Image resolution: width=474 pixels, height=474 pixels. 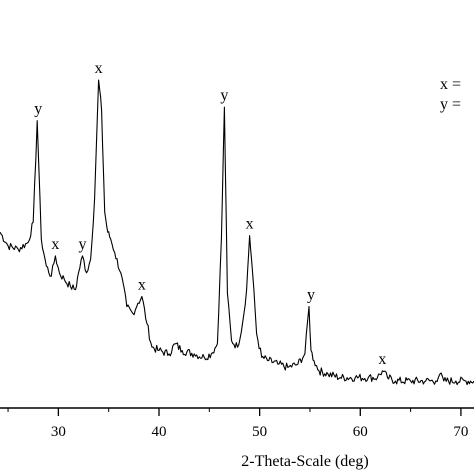 I want to click on x-tick-label: 70, so click(x=460, y=432).